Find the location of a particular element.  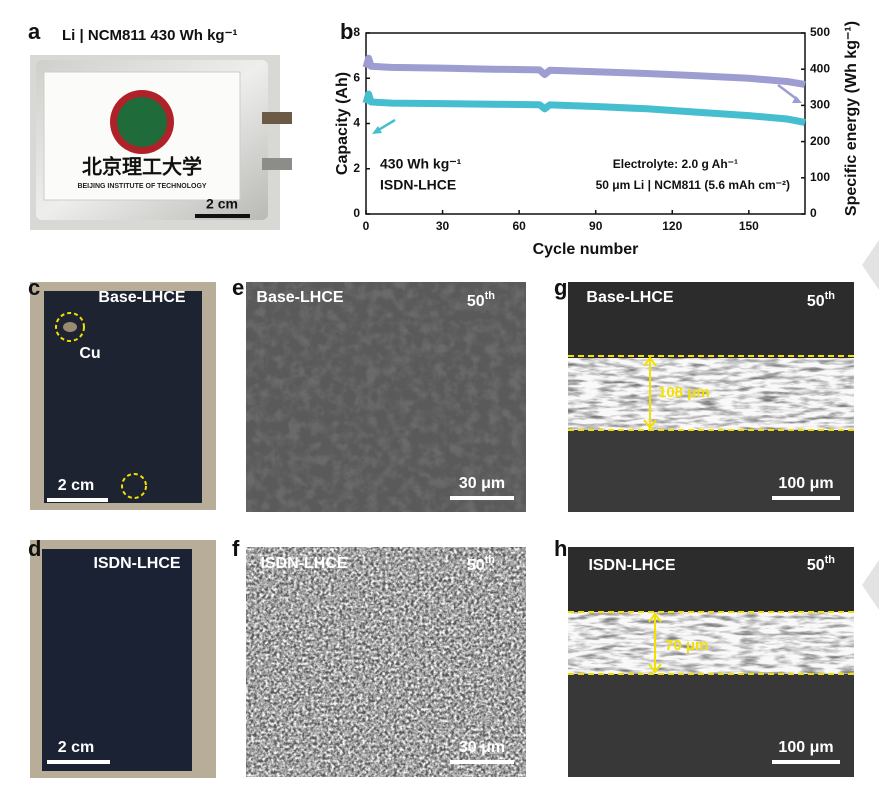

y2-tick-label: 300 is located at coordinates (820, 105).